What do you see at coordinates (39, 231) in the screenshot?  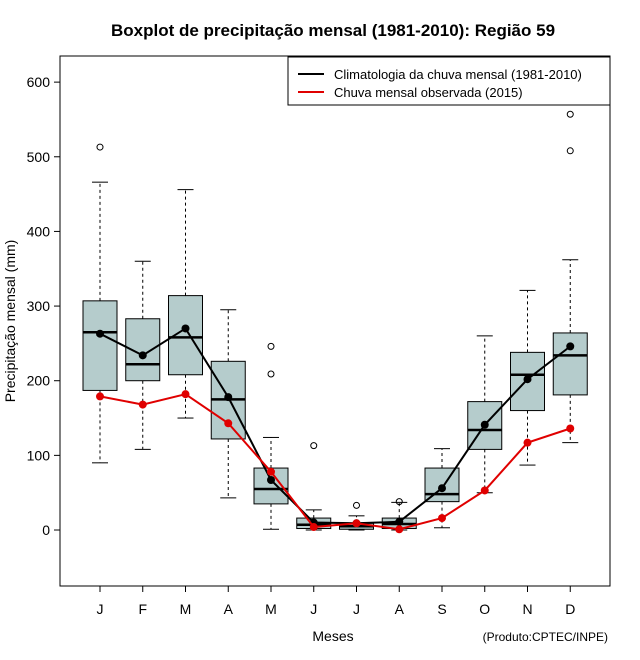 I see `y-tick-label: 400` at bounding box center [39, 231].